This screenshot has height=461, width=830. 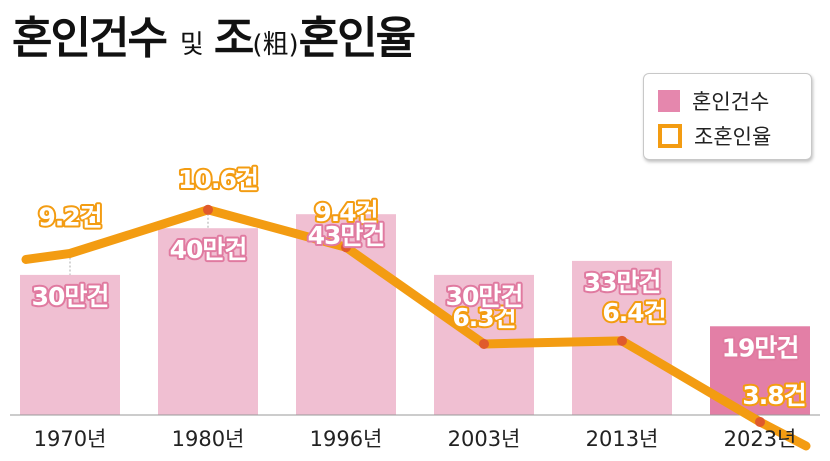 What do you see at coordinates (70, 296) in the screenshot?
I see `bar-label-1: 30만건` at bounding box center [70, 296].